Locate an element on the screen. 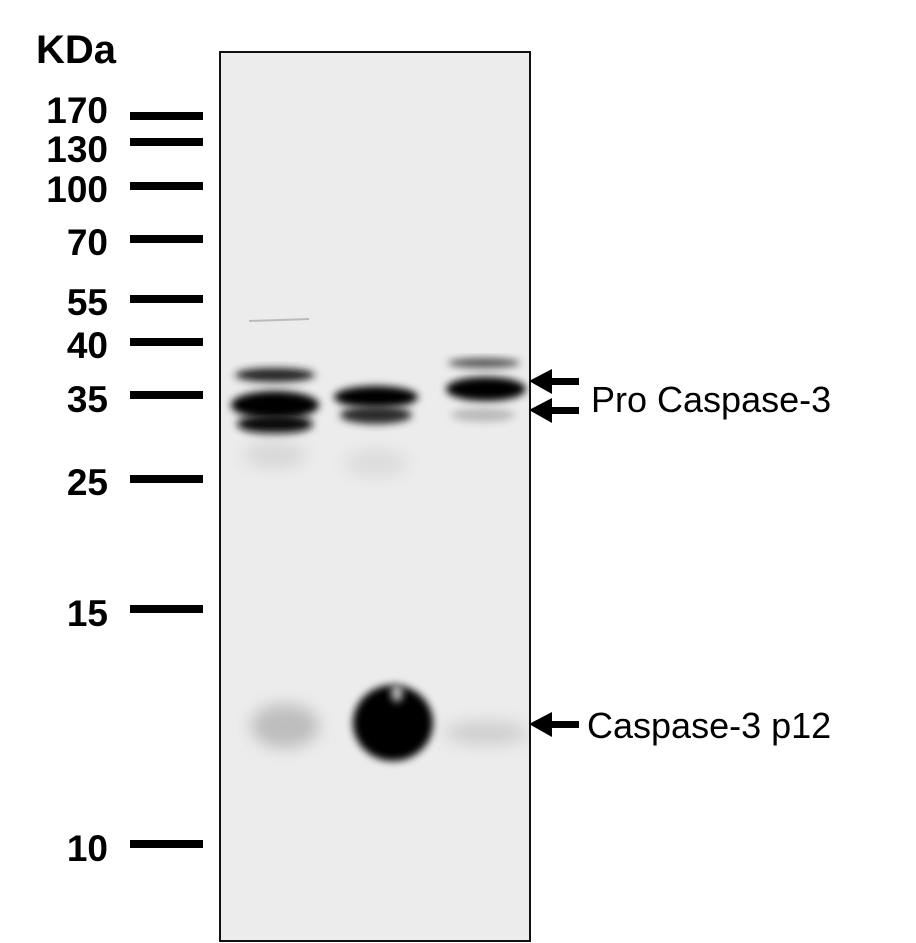 The height and width of the screenshot is (943, 916). label-pro-caspase-3: Pro Caspase-3 is located at coordinates (711, 399).